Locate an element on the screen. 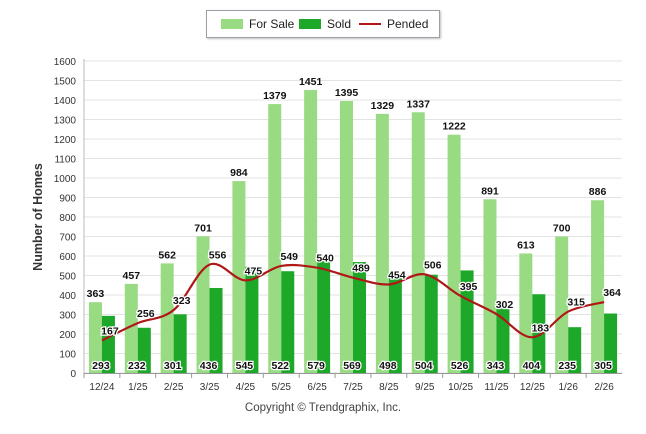 This screenshot has width=646, height=434. data-label-sold: 235 is located at coordinates (567, 366).